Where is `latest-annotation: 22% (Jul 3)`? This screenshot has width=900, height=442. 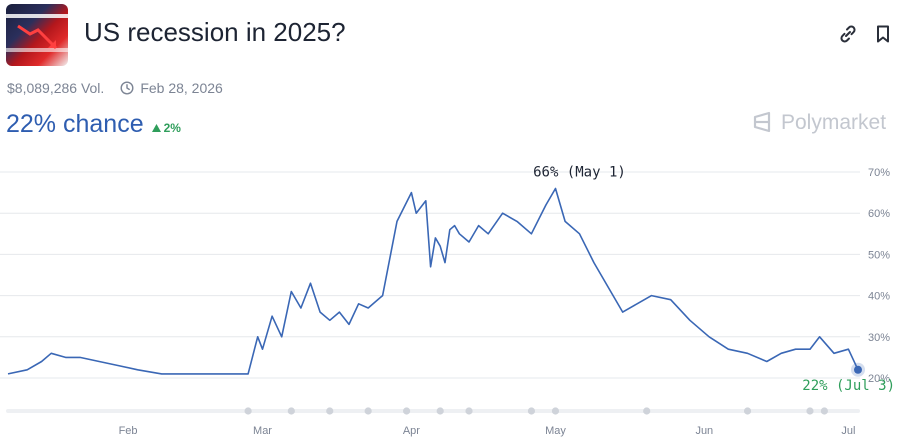 latest-annotation: 22% (Jul 3) is located at coordinates (848, 386).